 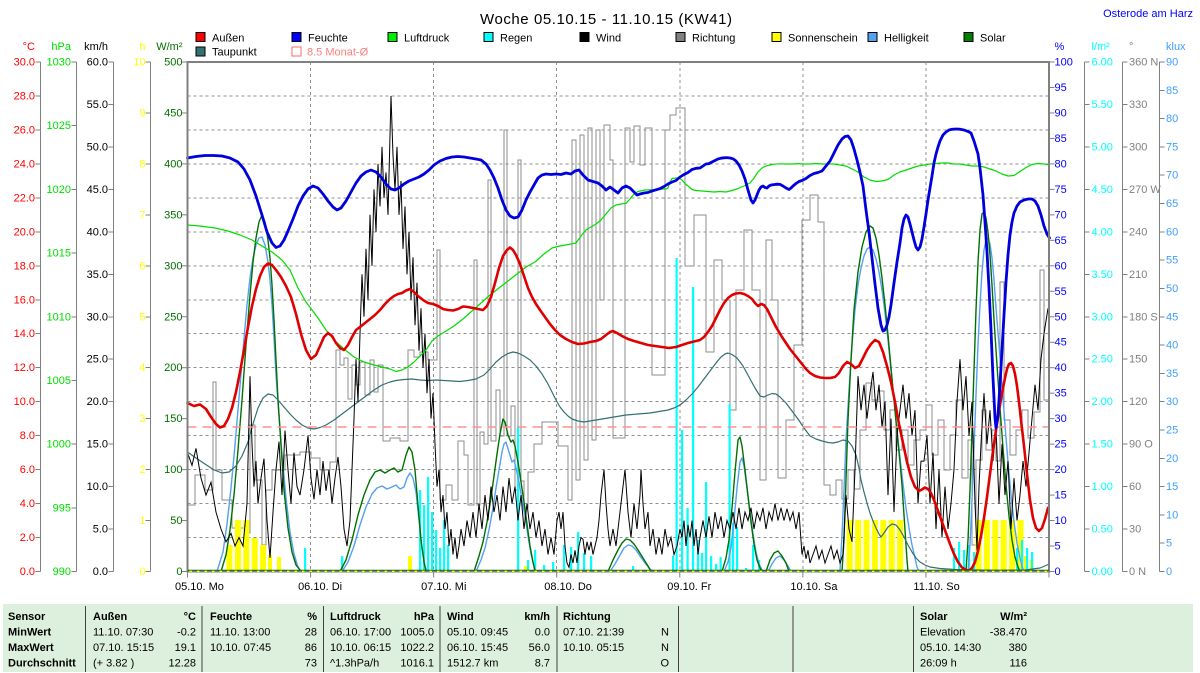 What do you see at coordinates (1102, 63) in the screenshot?
I see `svg-text: 6.00` at bounding box center [1102, 63].